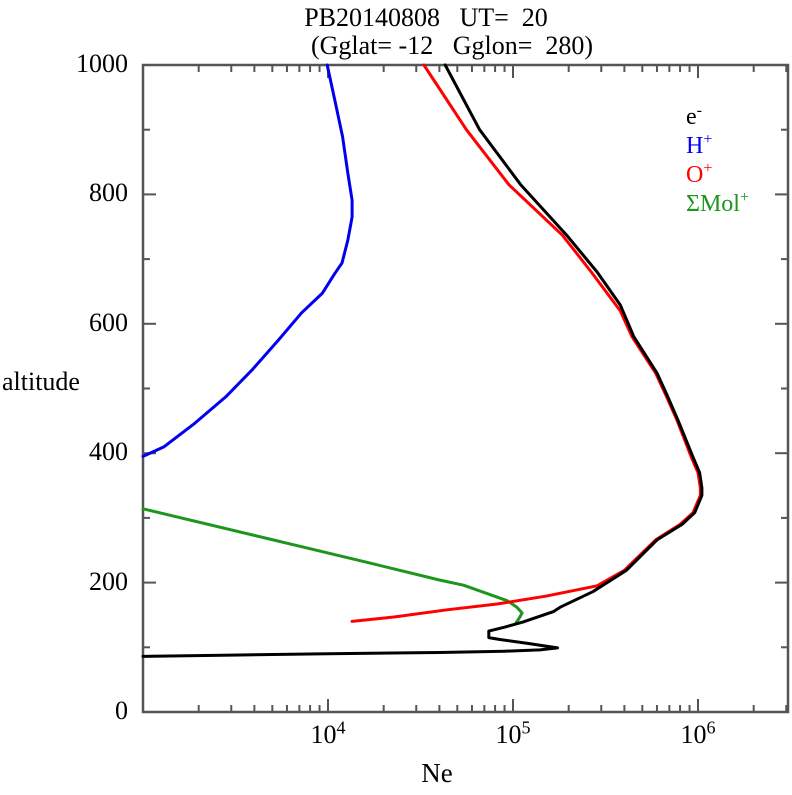  What do you see at coordinates (437, 773) in the screenshot?
I see `x-axis-title: Ne` at bounding box center [437, 773].